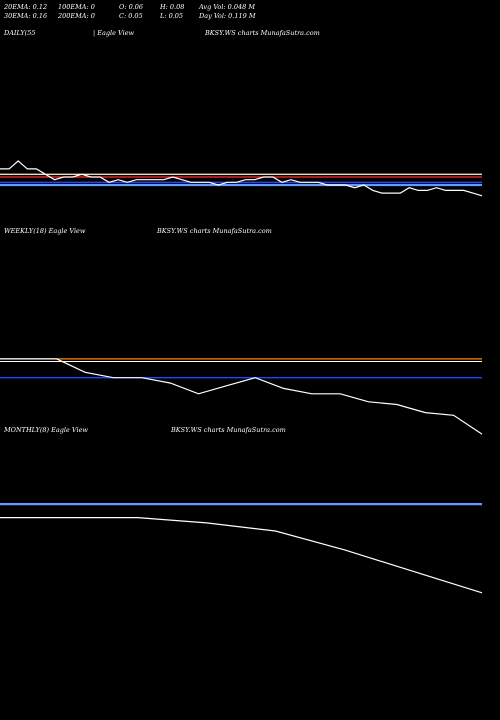 Image resolution: width=500 pixels, height=720 pixels. Describe the element at coordinates (262, 33) in the screenshot. I see `daily-title: BKSY.WS charts MunafaSutra.com` at that location.